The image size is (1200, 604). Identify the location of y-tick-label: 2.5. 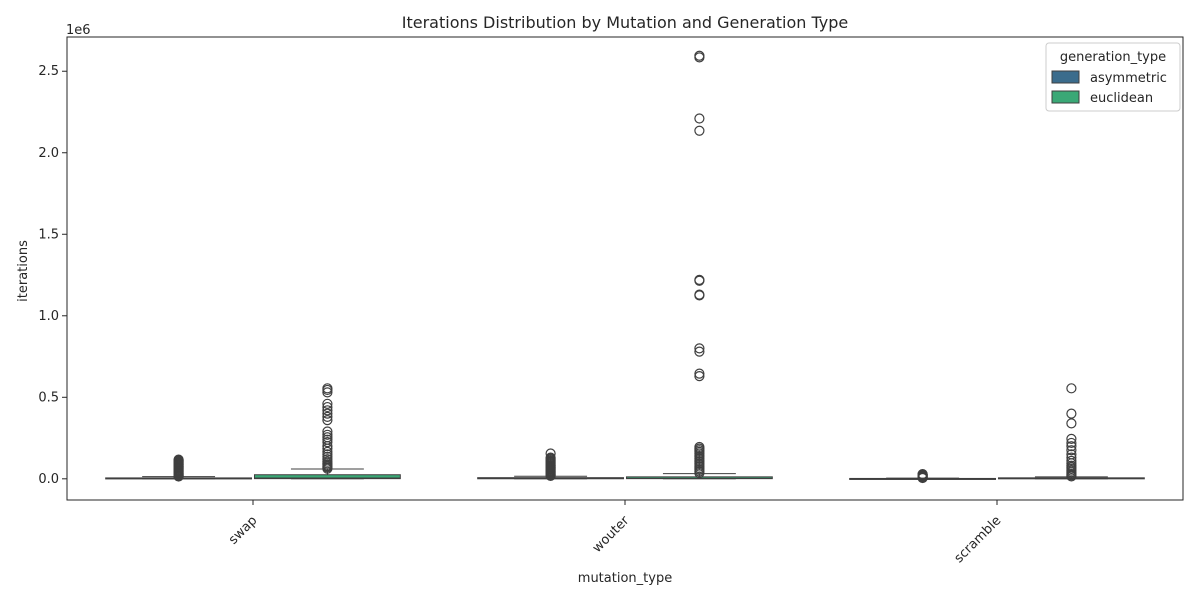
(48, 71).